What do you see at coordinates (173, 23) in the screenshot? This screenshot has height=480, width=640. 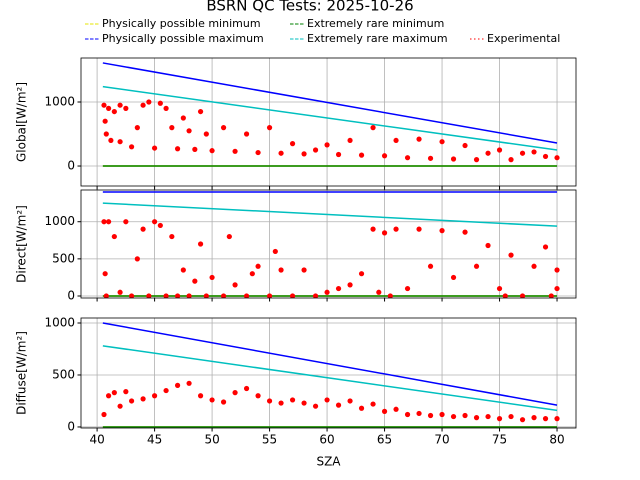 I see `legend-entry: Physically possible minimum` at bounding box center [173, 23].